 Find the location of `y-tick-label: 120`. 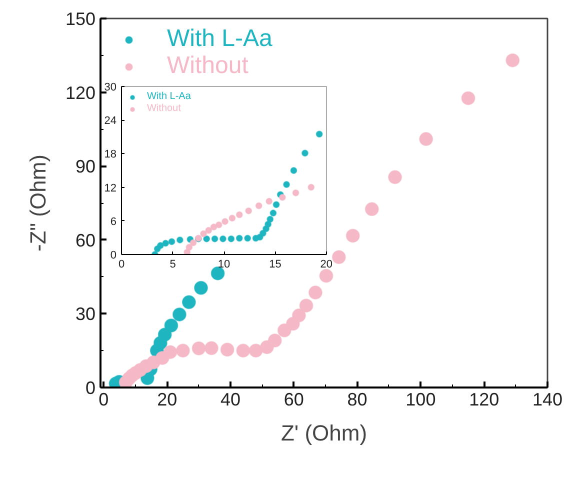

y-tick-label: 120 is located at coordinates (80, 92).